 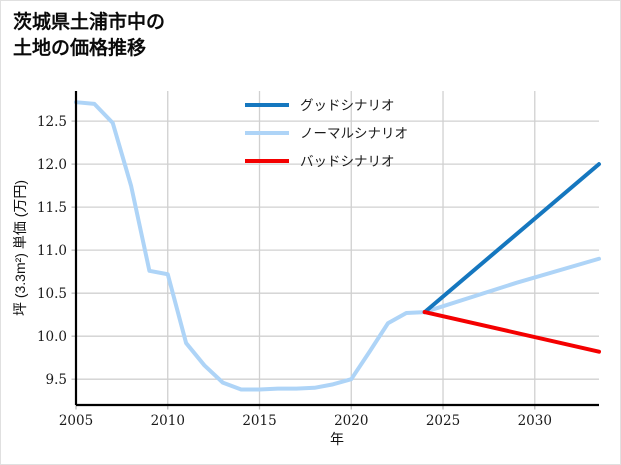 I want to click on y-axis-tick-labels: 9.5 10.0 10.5 11.0 11.5 12.0 12.5, so click(x=52, y=251).